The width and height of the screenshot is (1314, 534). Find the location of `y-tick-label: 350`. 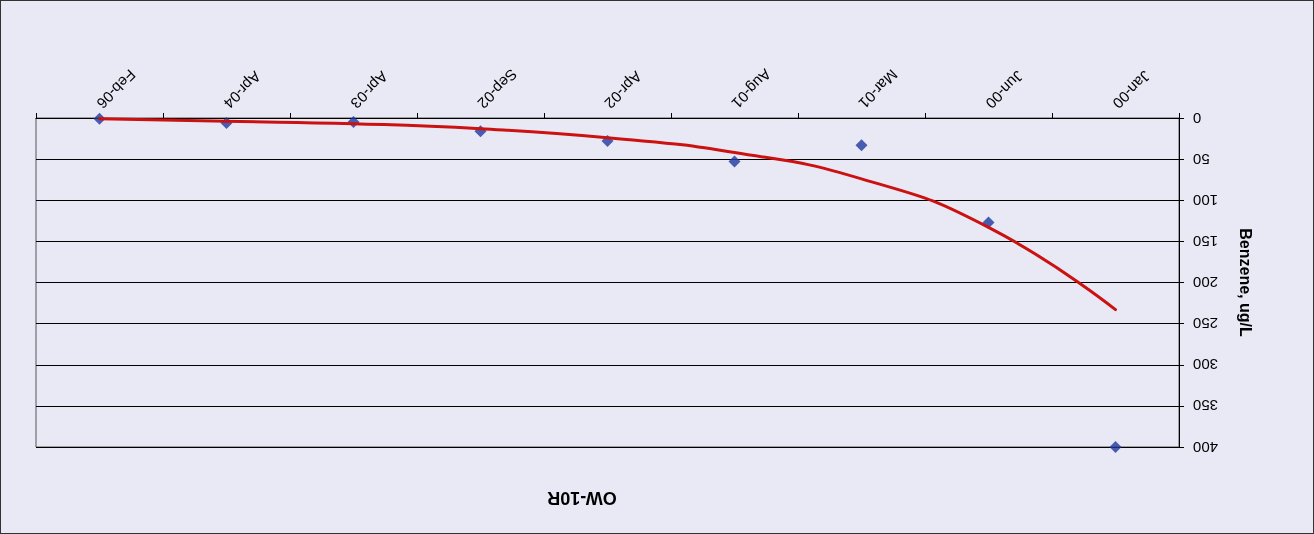

y-tick-label: 350 is located at coordinates (1206, 406).